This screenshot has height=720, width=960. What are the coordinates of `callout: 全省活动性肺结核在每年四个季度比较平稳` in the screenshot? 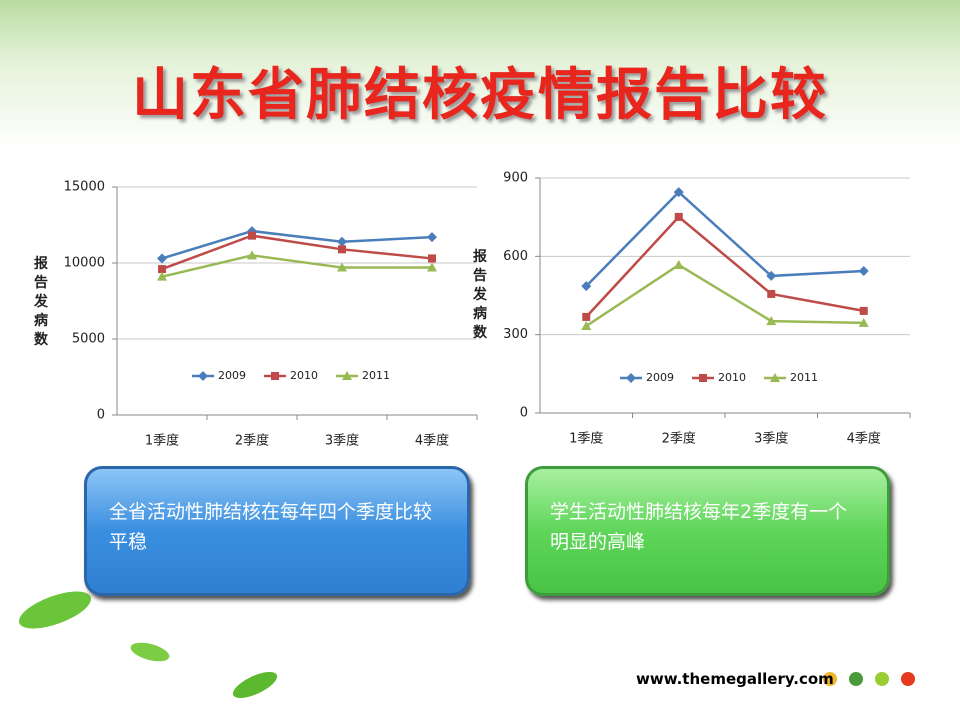 It's located at (277, 531).